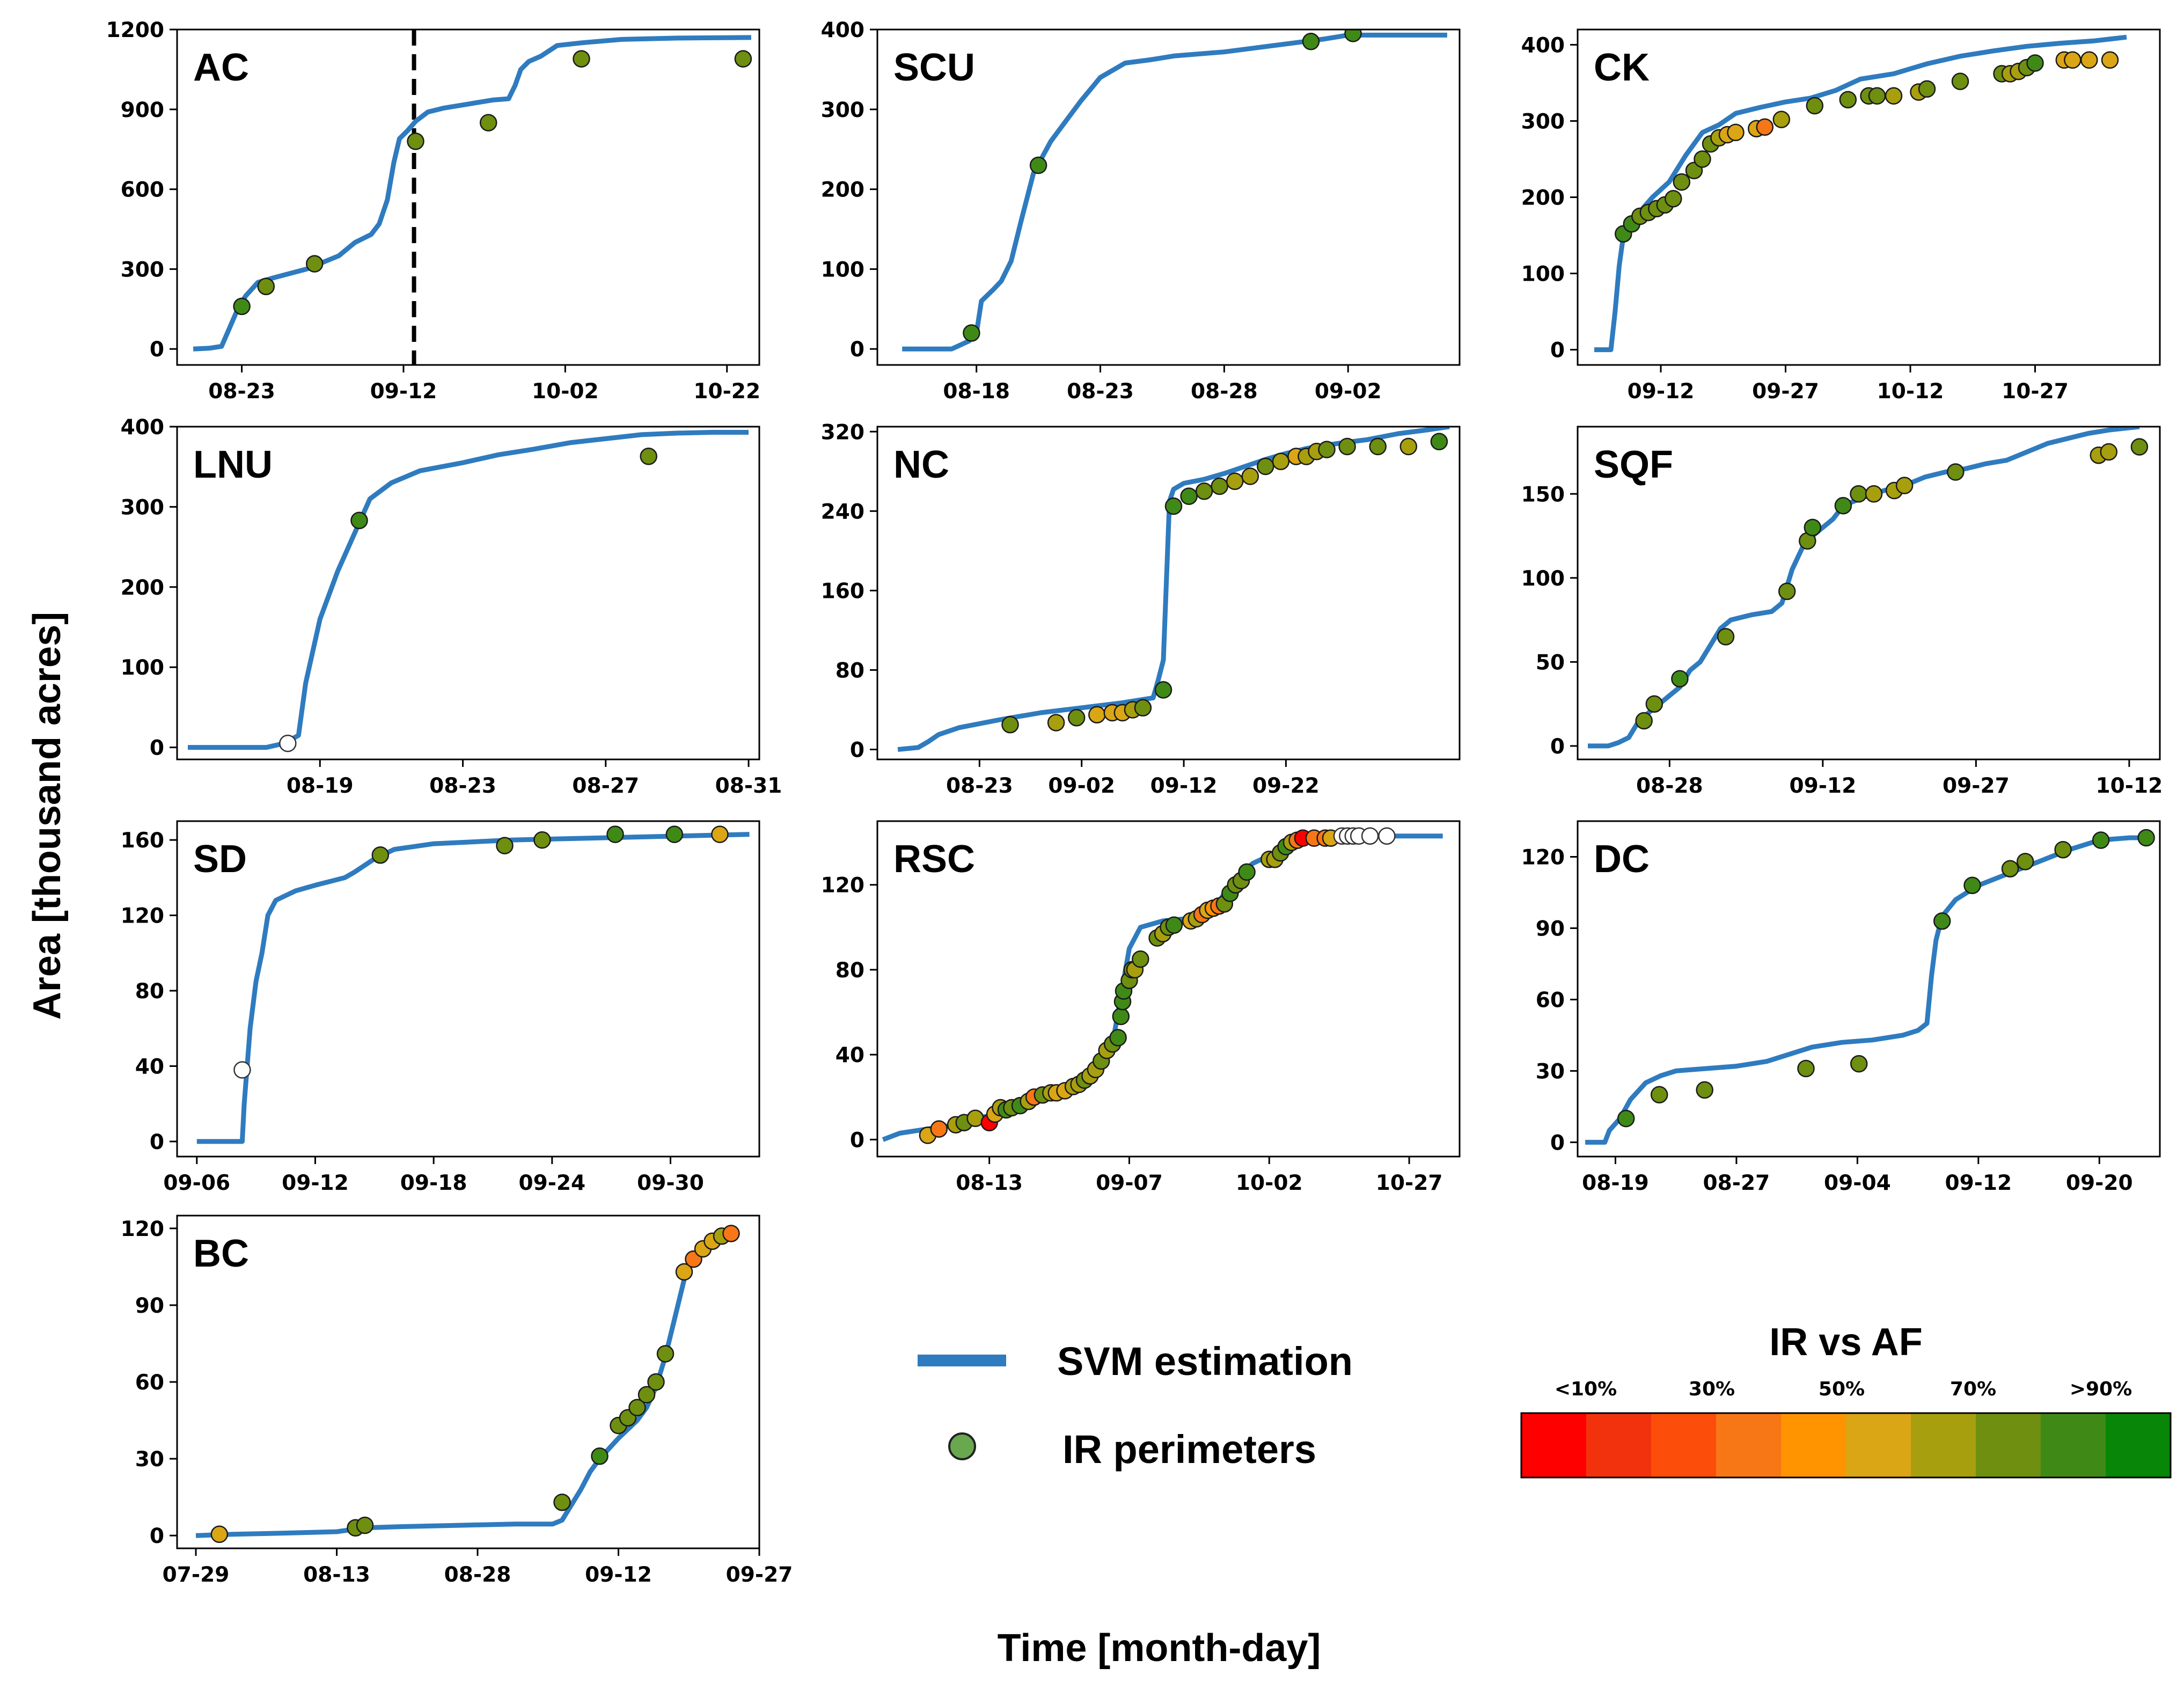 This screenshot has width=2184, height=1697. What do you see at coordinates (143, 588) in the screenshot?
I see `y-tick-label: 200` at bounding box center [143, 588].